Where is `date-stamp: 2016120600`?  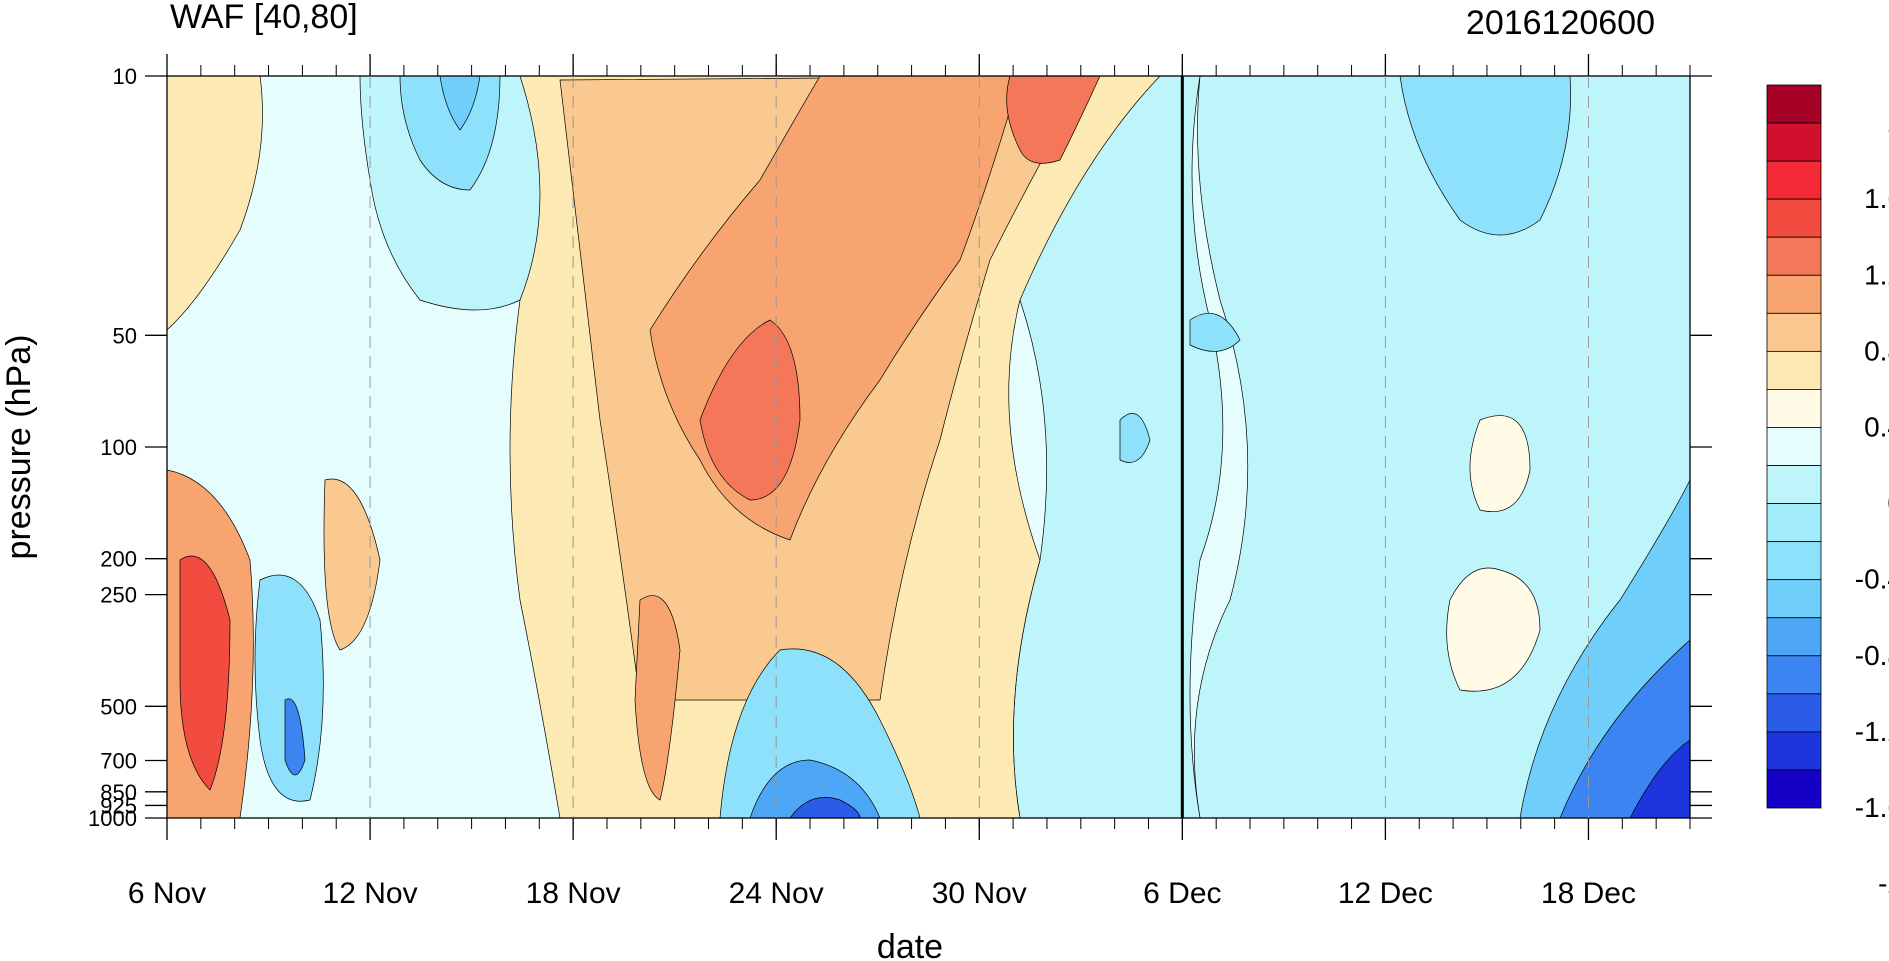 date-stamp: 2016120600 is located at coordinates (1560, 23).